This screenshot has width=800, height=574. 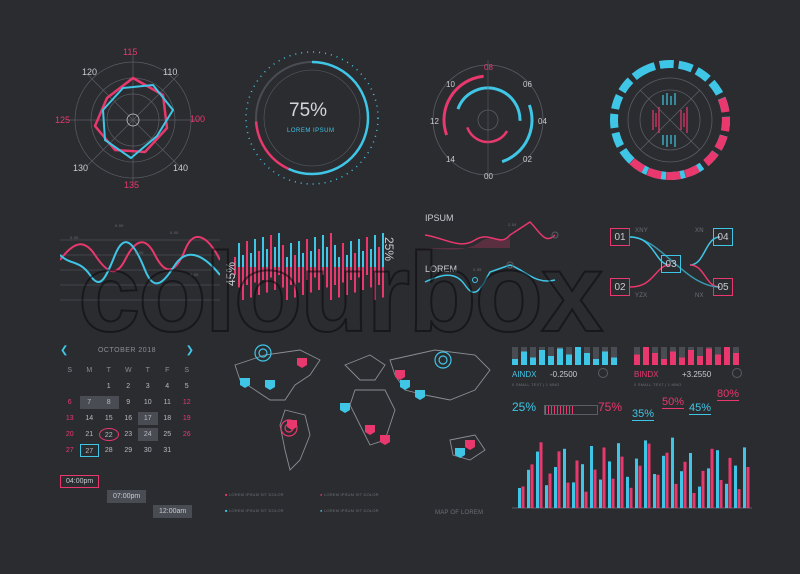 I want to click on clock-label-14: 14, so click(x=450, y=159).